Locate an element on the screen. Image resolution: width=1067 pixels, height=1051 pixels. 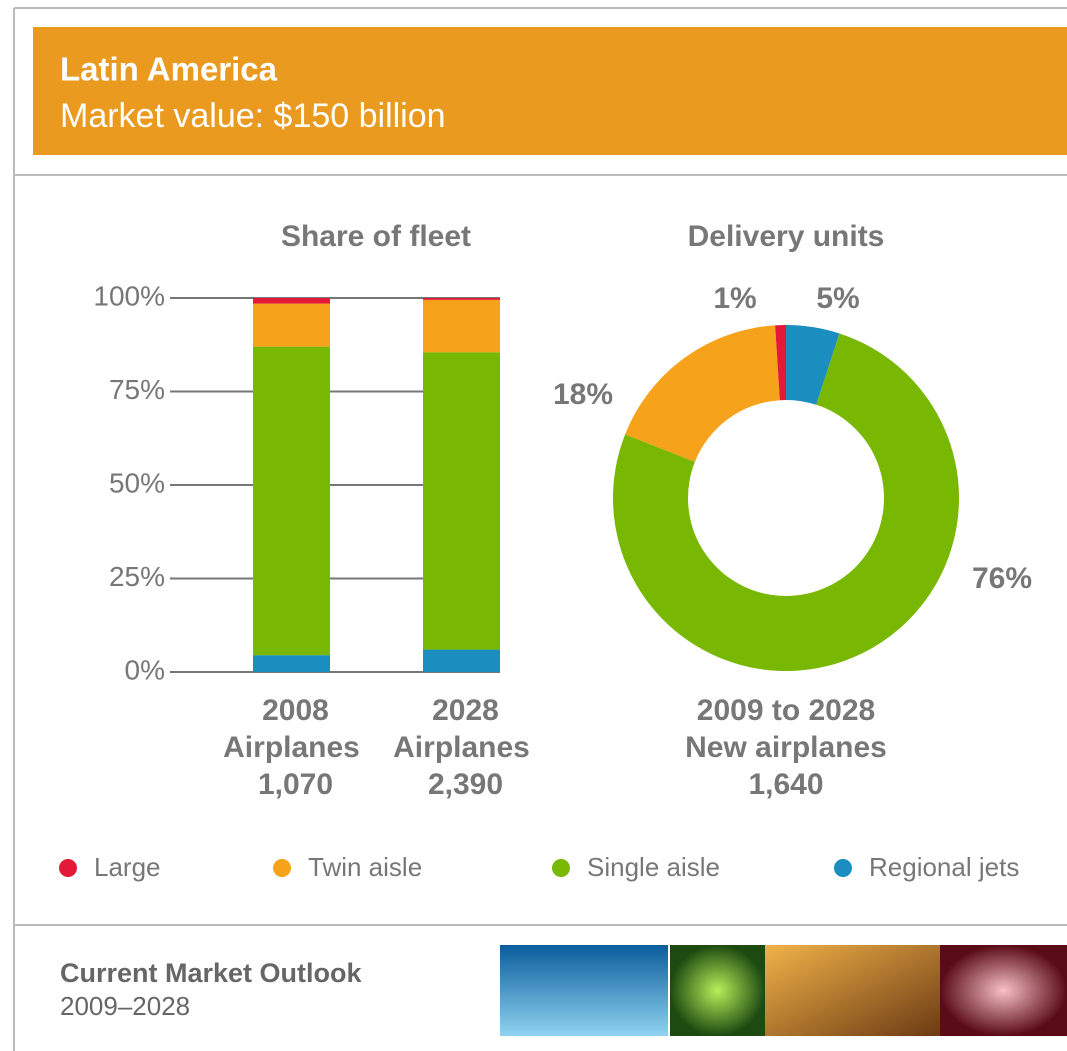
pie-caption: New airplanes is located at coordinates (786, 747).